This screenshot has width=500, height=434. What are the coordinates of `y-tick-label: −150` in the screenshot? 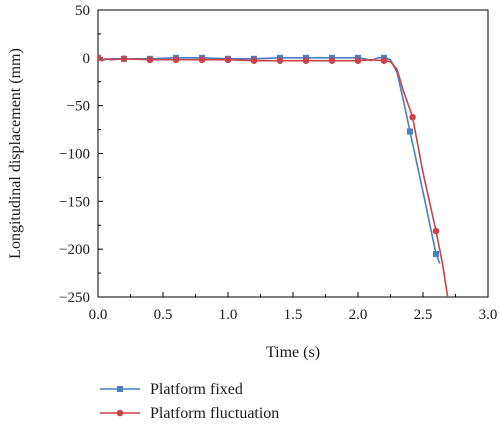 It's located at (74, 202).